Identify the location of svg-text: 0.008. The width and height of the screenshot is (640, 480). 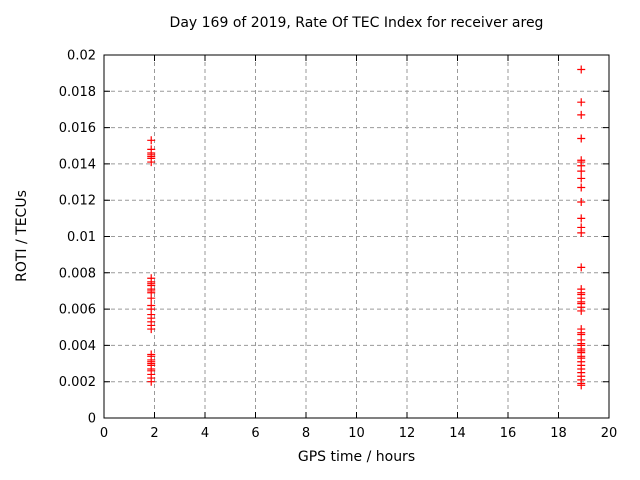
(77, 273).